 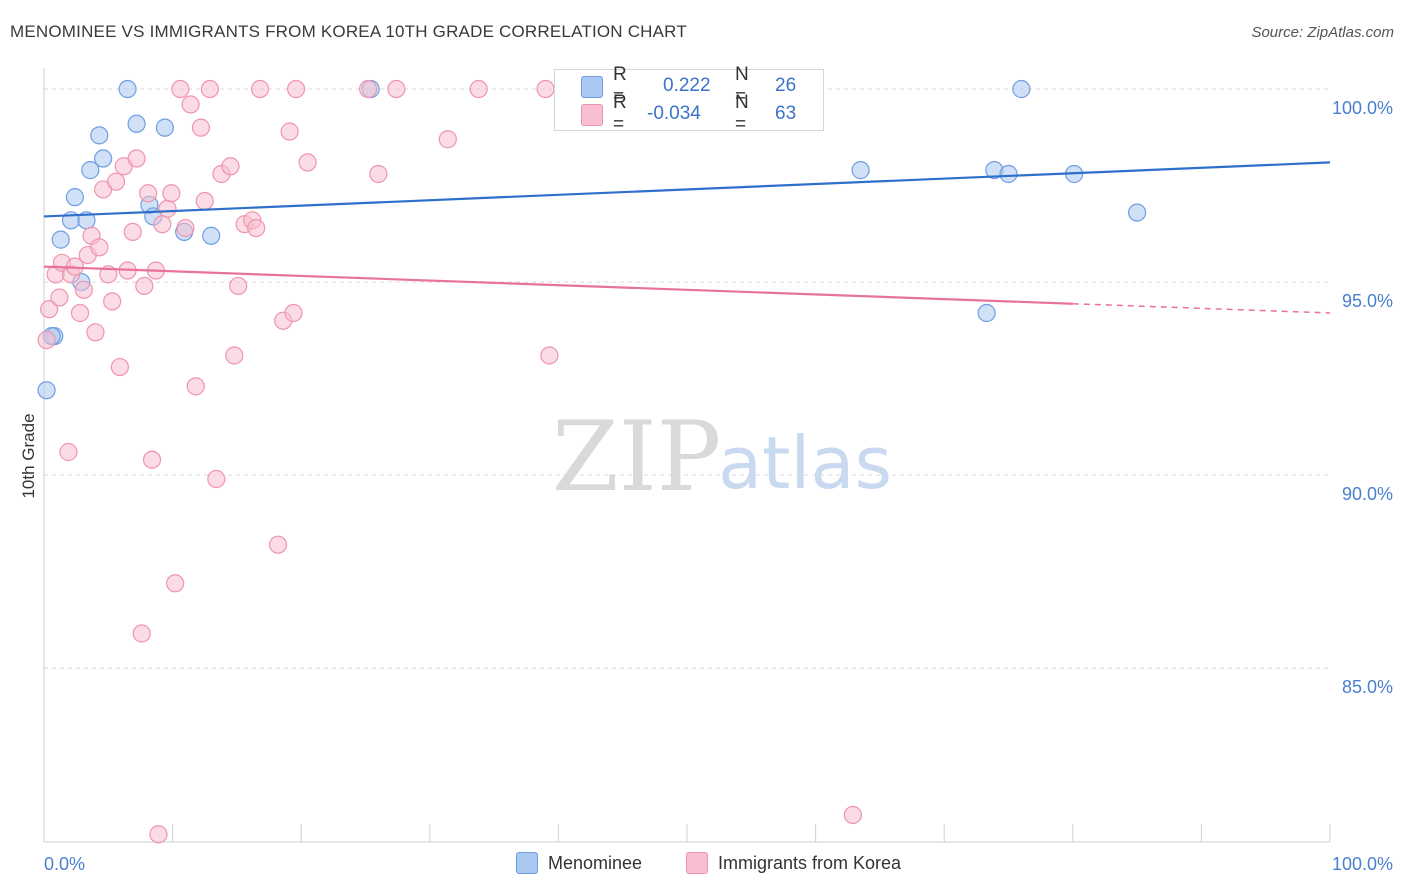 What do you see at coordinates (595, 862) in the screenshot?
I see `bottom-legend-label: Menominee` at bounding box center [595, 862].